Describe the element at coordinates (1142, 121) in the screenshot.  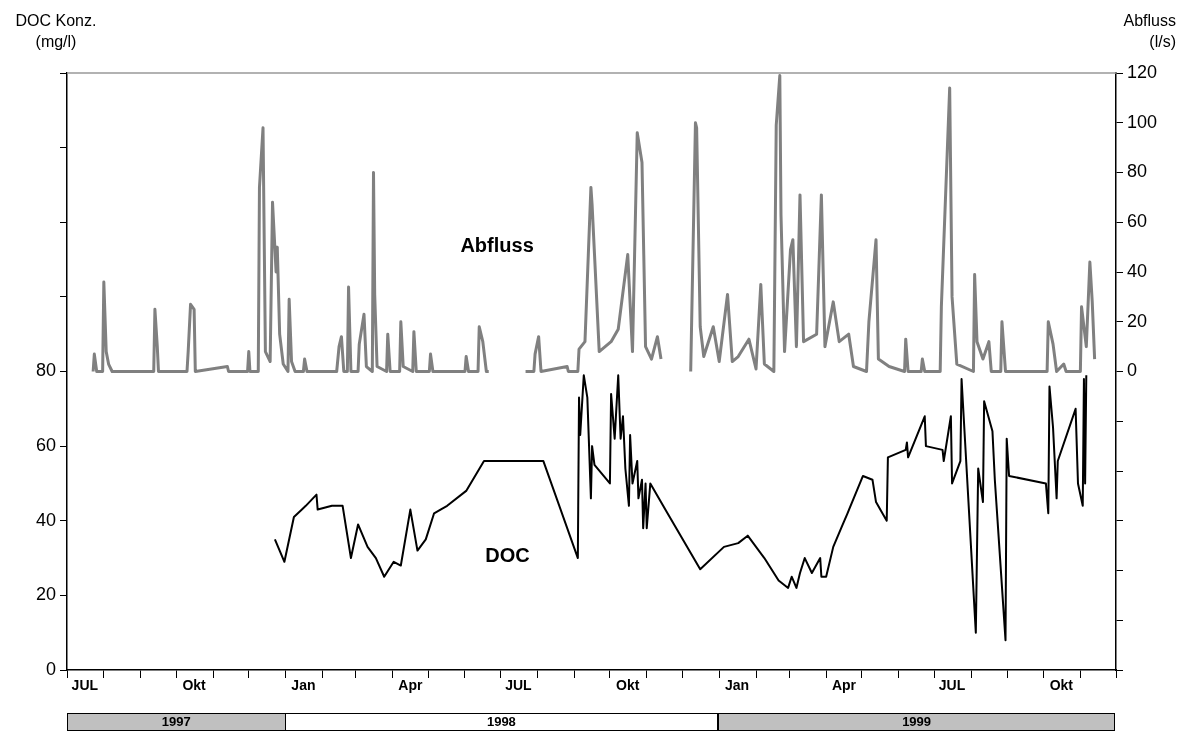
I see `y2-tick-label: 100` at that location.